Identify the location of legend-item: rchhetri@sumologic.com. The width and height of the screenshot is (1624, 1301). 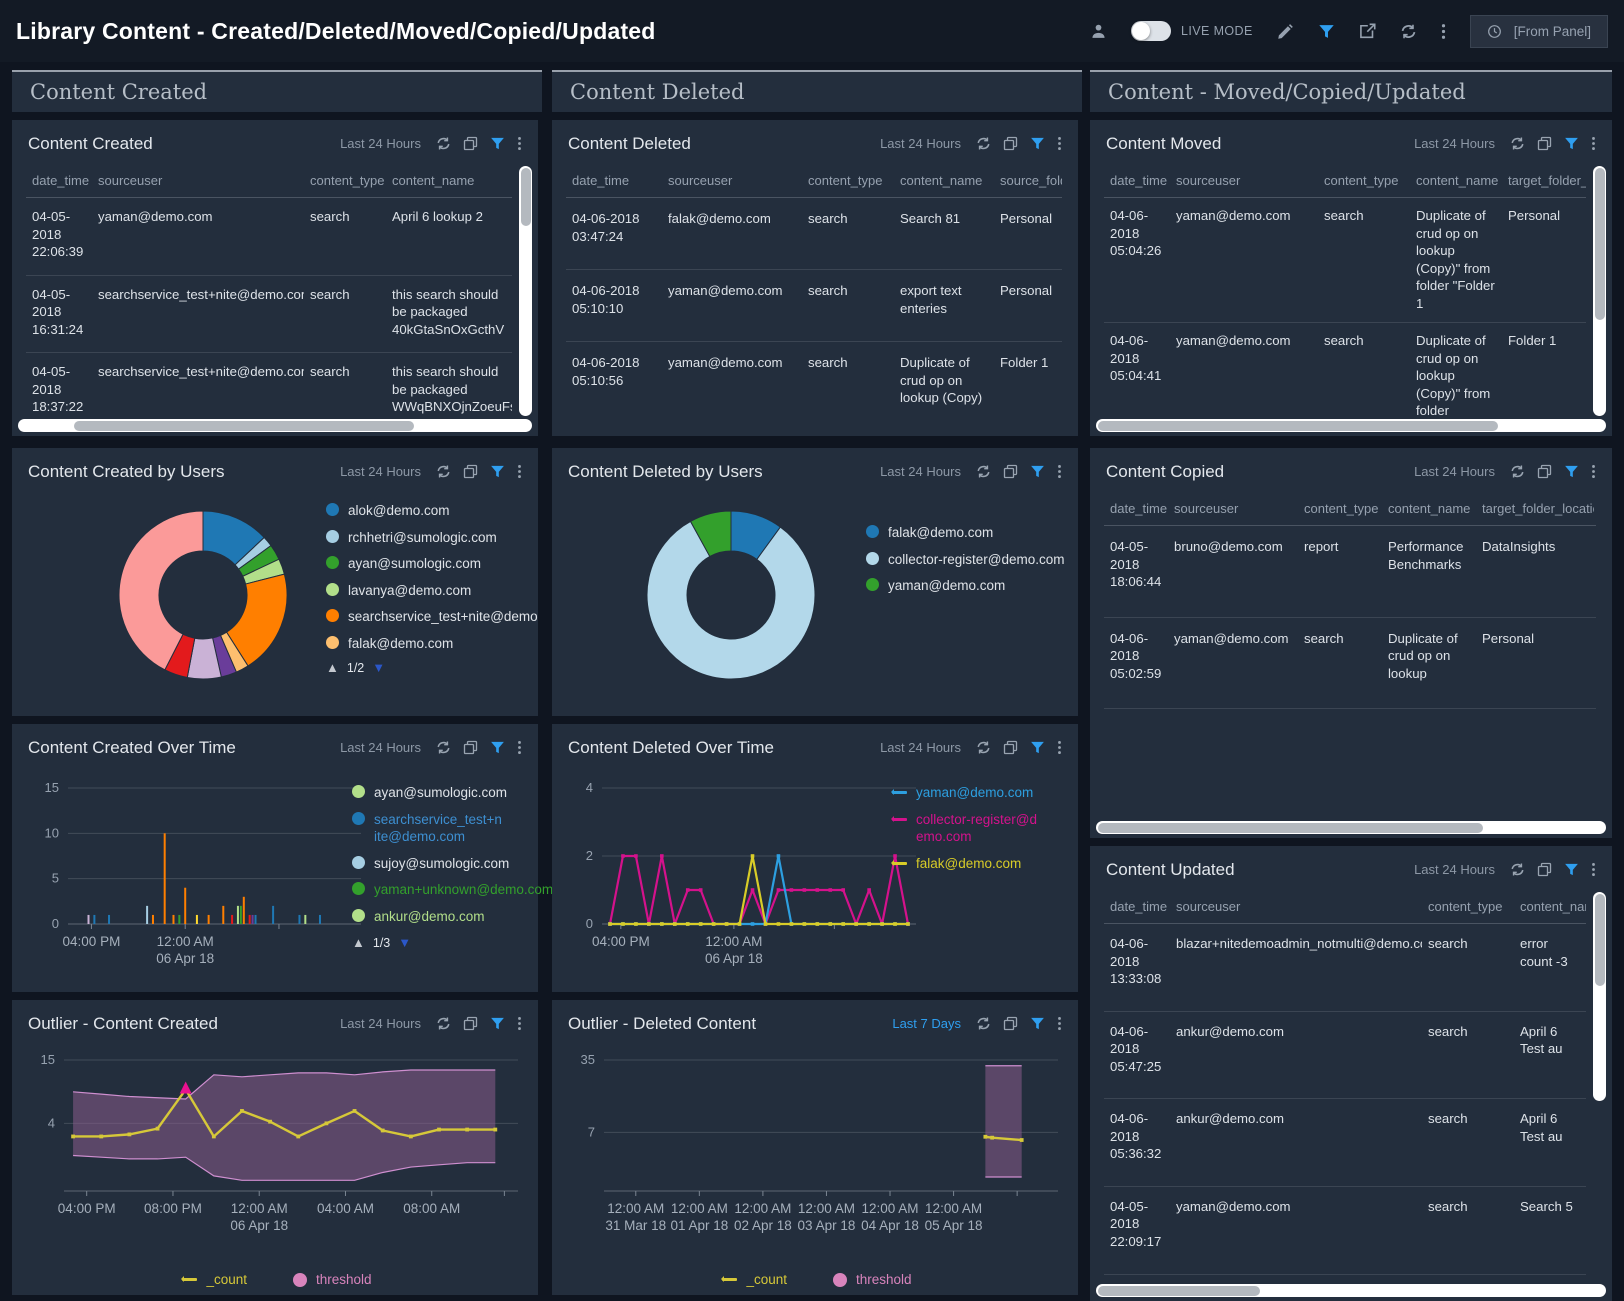
(432, 538).